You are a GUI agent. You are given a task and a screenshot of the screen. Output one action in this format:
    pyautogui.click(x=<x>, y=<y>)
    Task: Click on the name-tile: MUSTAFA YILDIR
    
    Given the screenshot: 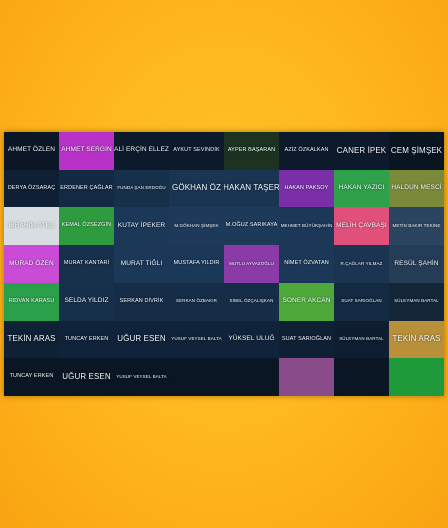 What is the action you would take?
    pyautogui.click(x=196, y=264)
    